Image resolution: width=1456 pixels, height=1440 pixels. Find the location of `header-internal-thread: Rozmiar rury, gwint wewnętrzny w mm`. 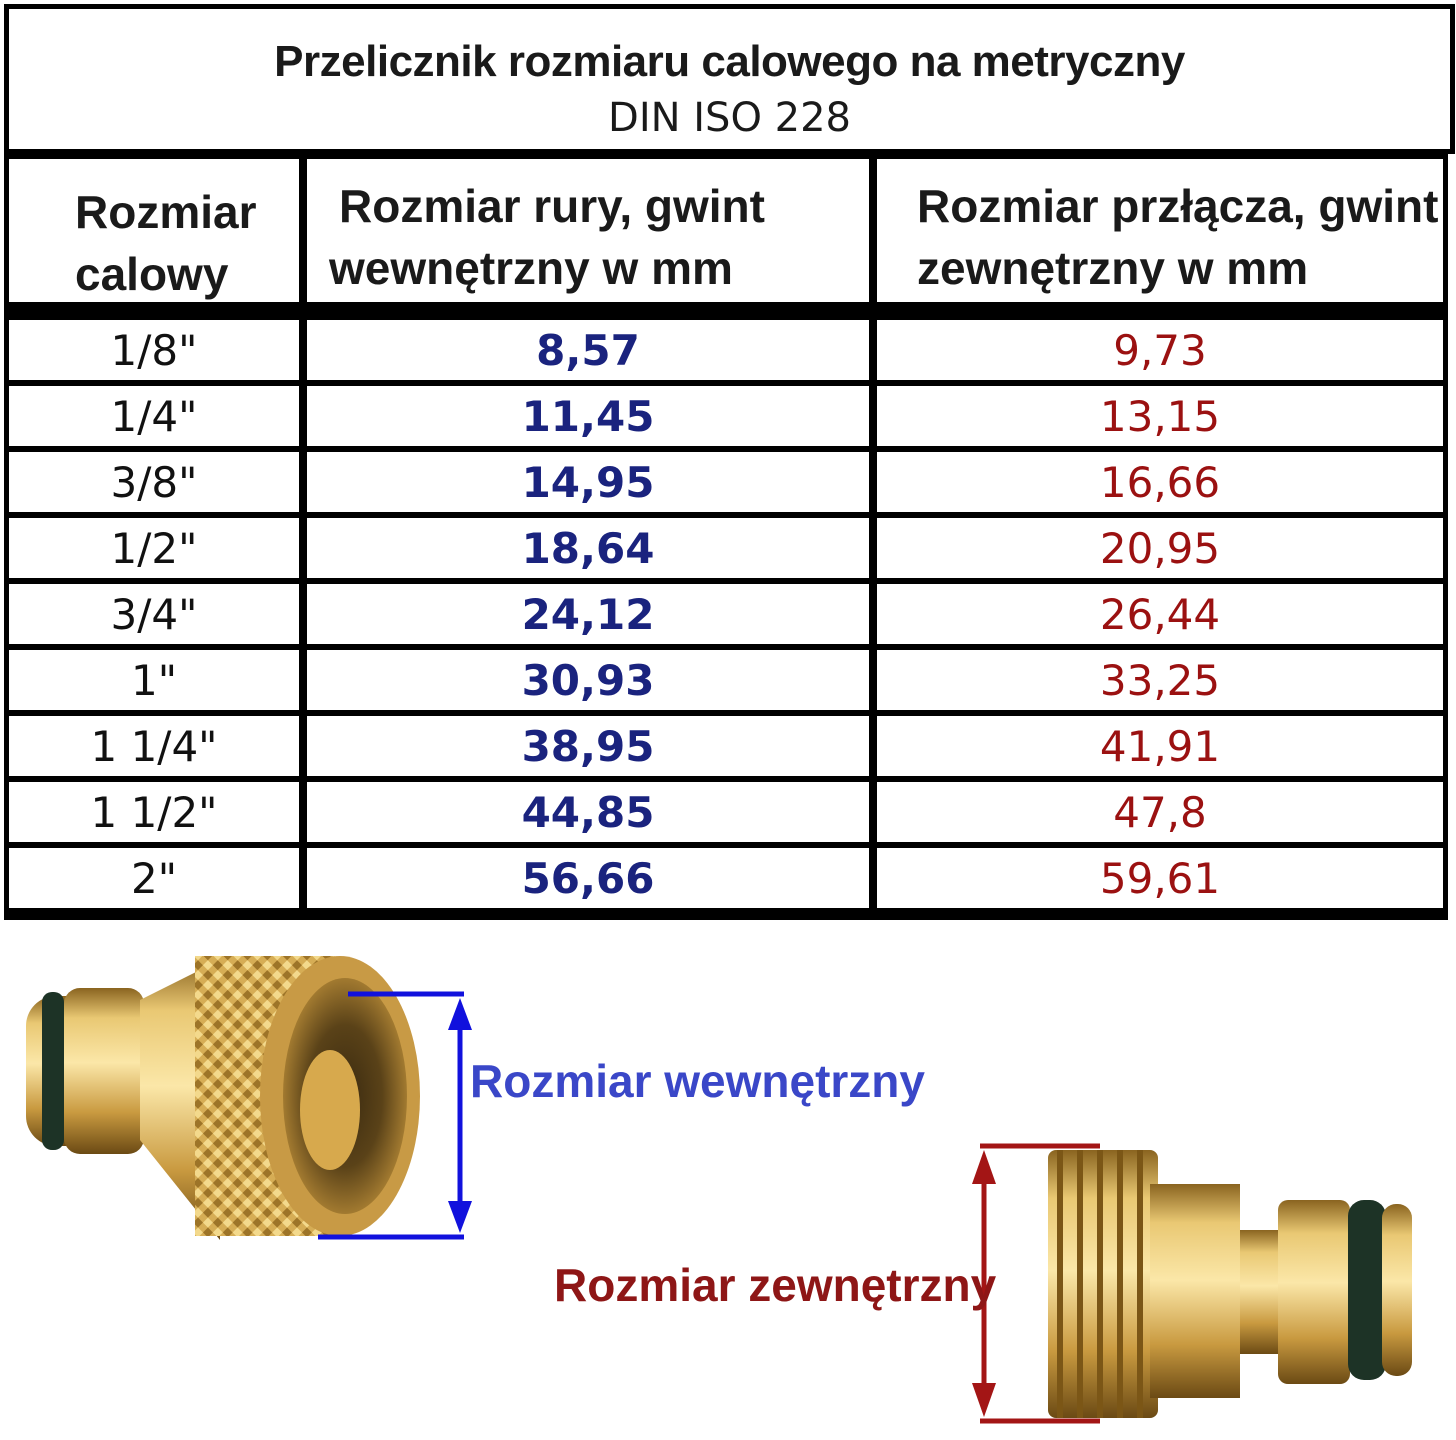

header-internal-thread: Rozmiar rury, gwint wewnętrzny w mm is located at coordinates (588, 230).